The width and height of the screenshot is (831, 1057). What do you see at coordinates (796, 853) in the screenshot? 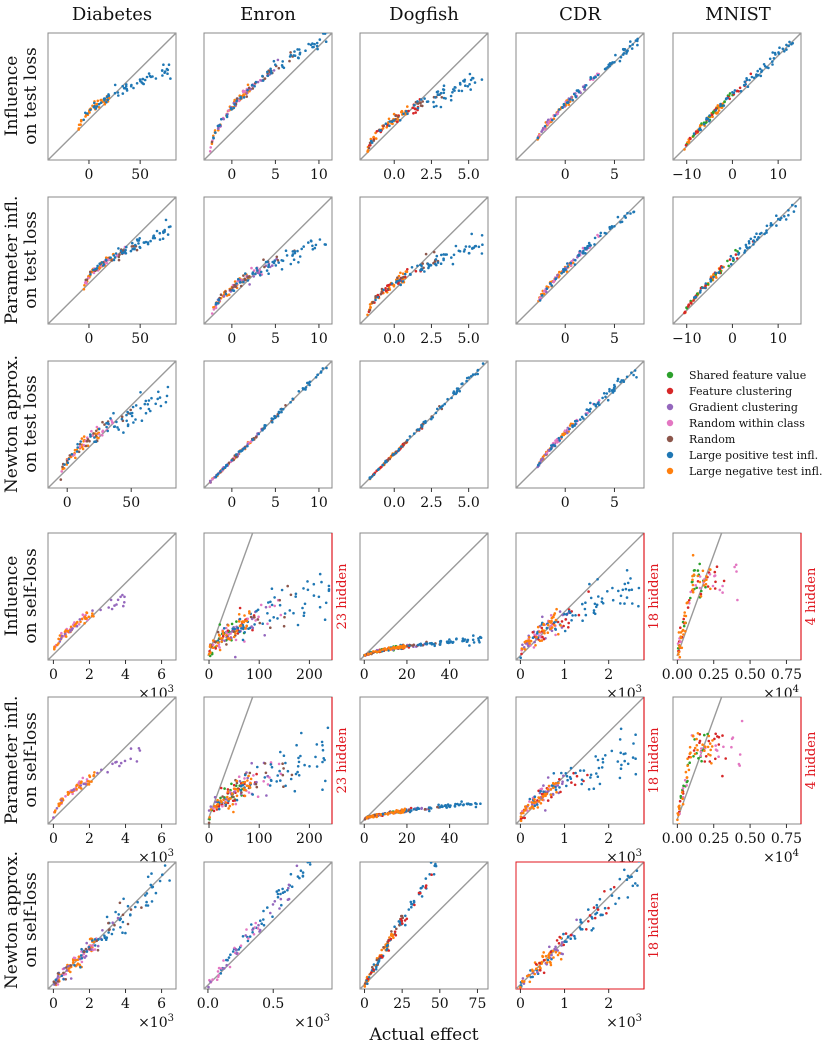
I see `x-multiplier-exp: 4` at bounding box center [796, 853].